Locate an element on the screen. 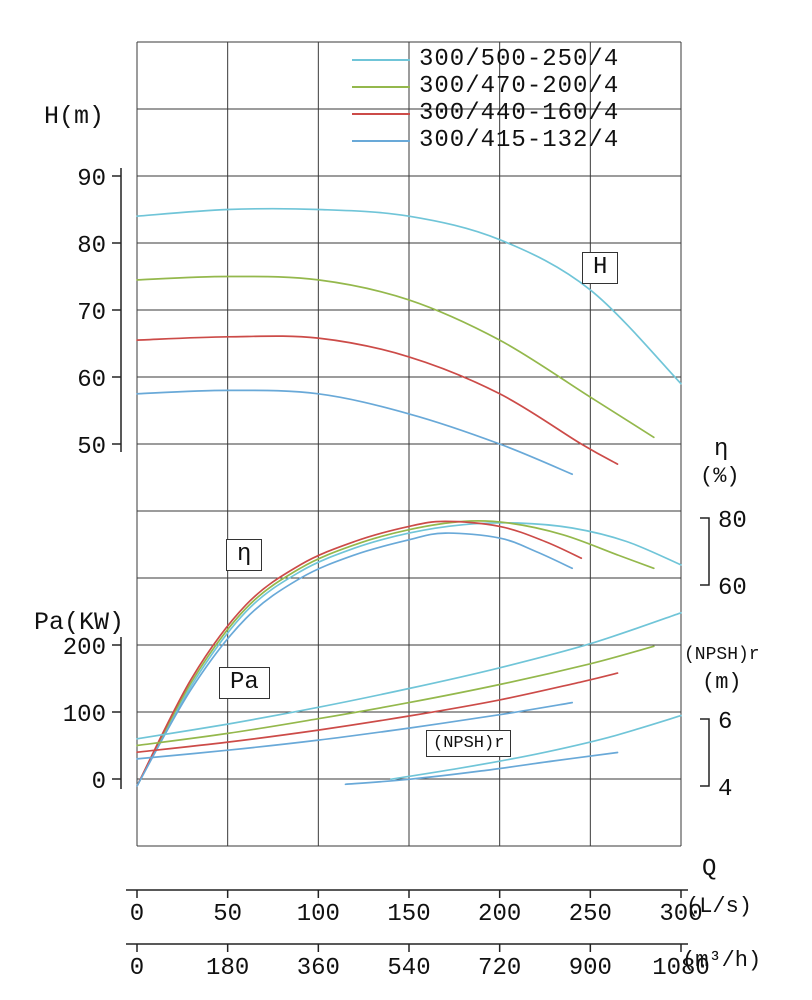  curve-power-300/440-160/4 is located at coordinates (377, 713).